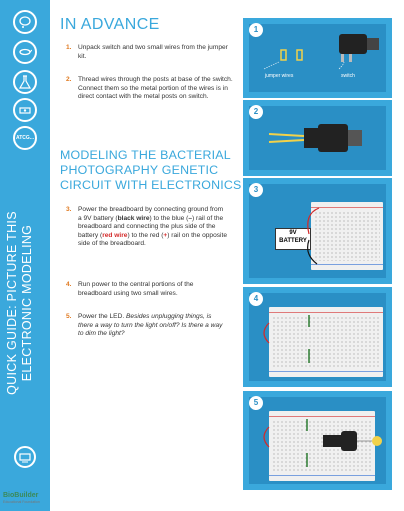 The width and height of the screenshot is (404, 511). What do you see at coordinates (256, 112) in the screenshot?
I see `panel-number: 2` at bounding box center [256, 112].